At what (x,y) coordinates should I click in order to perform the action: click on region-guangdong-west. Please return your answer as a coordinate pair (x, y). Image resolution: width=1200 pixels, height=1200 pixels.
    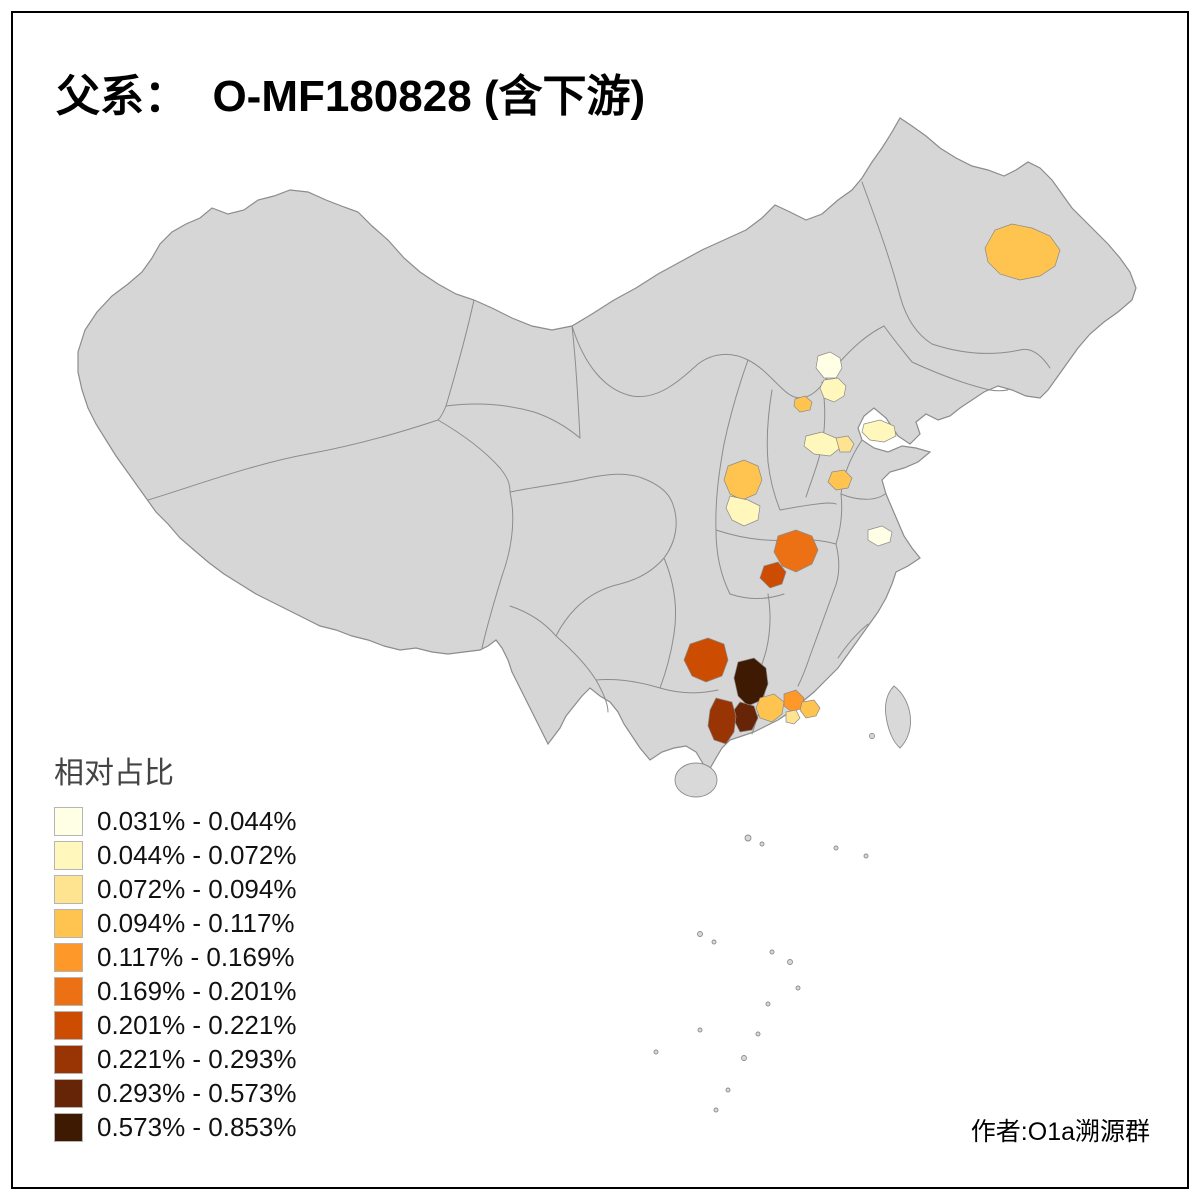
    Looking at the image, I should click on (770, 708).